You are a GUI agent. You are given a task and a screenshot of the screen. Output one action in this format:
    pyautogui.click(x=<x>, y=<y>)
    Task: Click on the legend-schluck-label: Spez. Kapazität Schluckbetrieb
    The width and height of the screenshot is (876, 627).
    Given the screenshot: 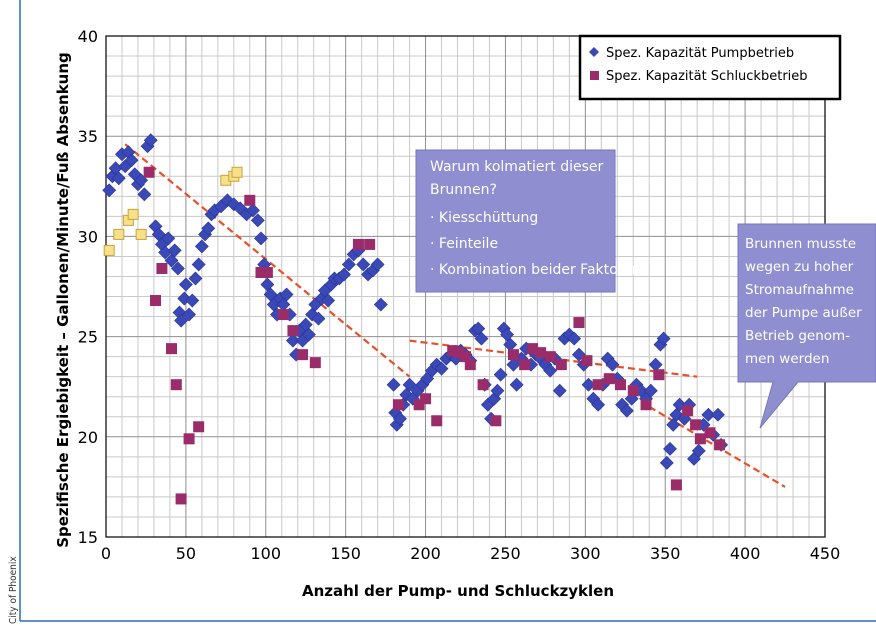 What is the action you would take?
    pyautogui.click(x=707, y=76)
    